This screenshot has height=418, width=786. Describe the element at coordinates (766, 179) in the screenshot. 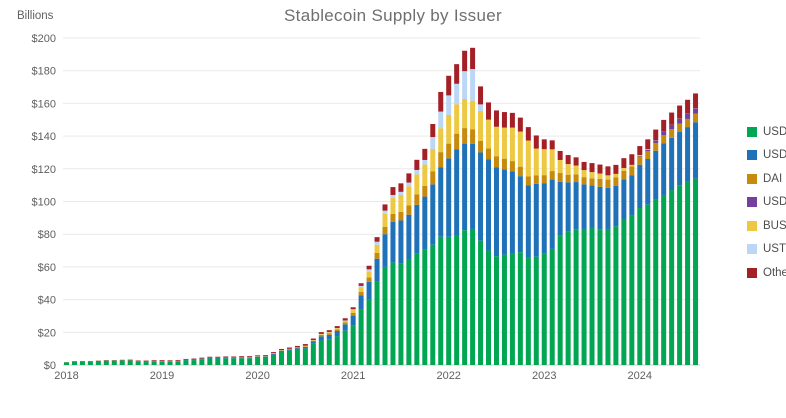

I see `legend-item-dai: DAI` at that location.